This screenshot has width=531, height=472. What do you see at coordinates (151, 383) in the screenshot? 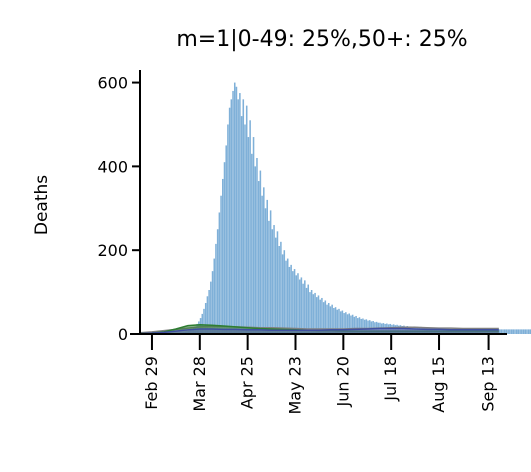
I see `x-tick-label: Feb 29` at bounding box center [151, 383].